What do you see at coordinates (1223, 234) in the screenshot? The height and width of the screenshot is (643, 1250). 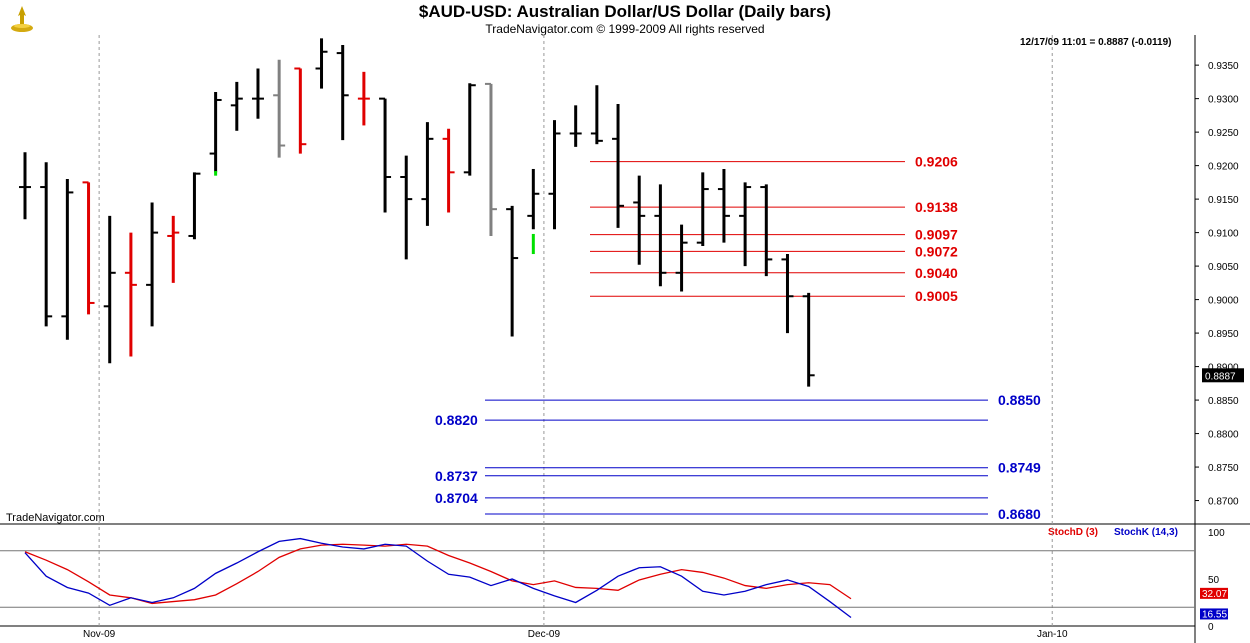 I see `y-tick-label: 0.9100` at bounding box center [1223, 234].